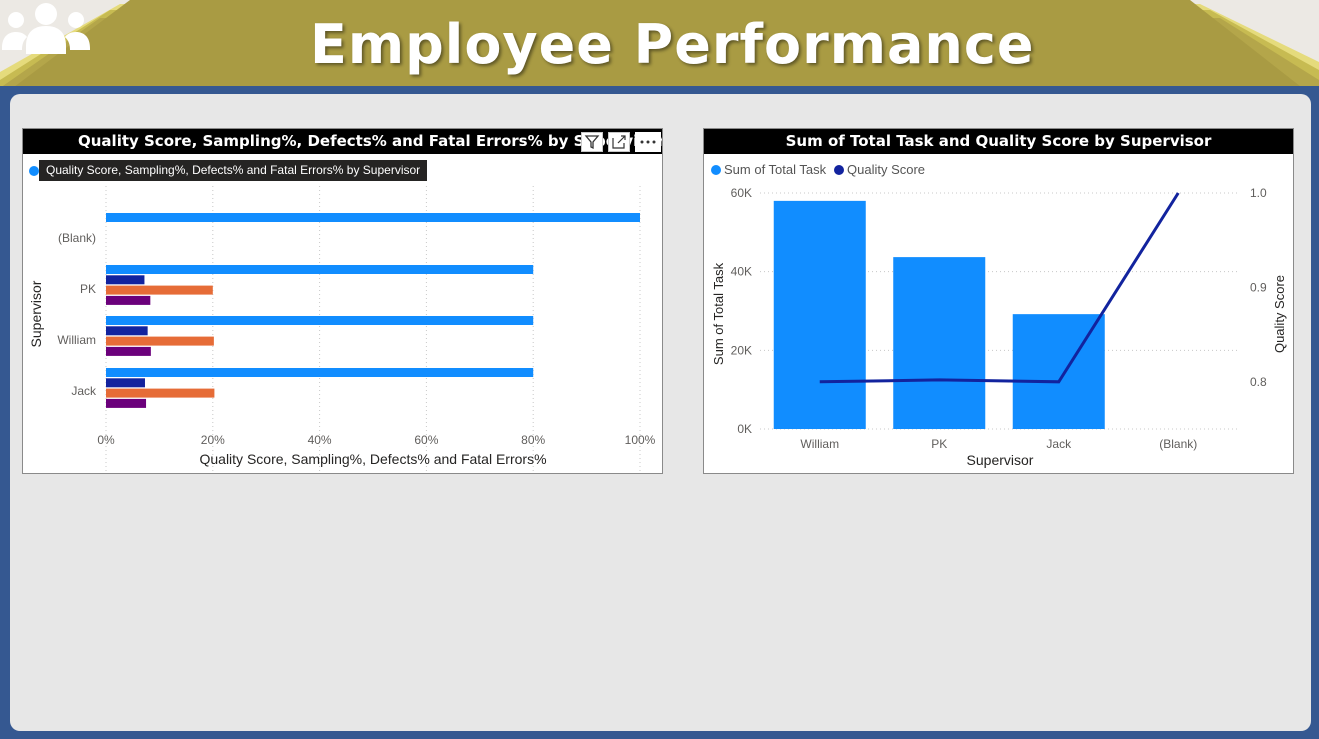 The image size is (1319, 739). Describe the element at coordinates (320, 372) in the screenshot. I see `bar-quality-score-jack` at that location.